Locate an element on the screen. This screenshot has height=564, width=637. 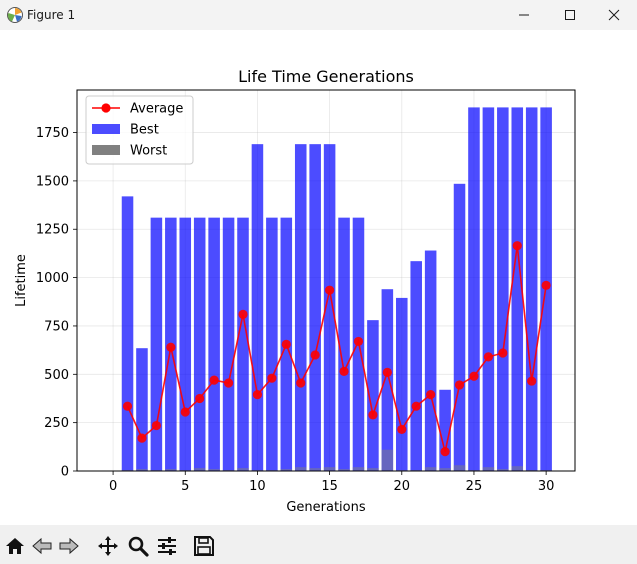
legend-label: Best is located at coordinates (144, 130).